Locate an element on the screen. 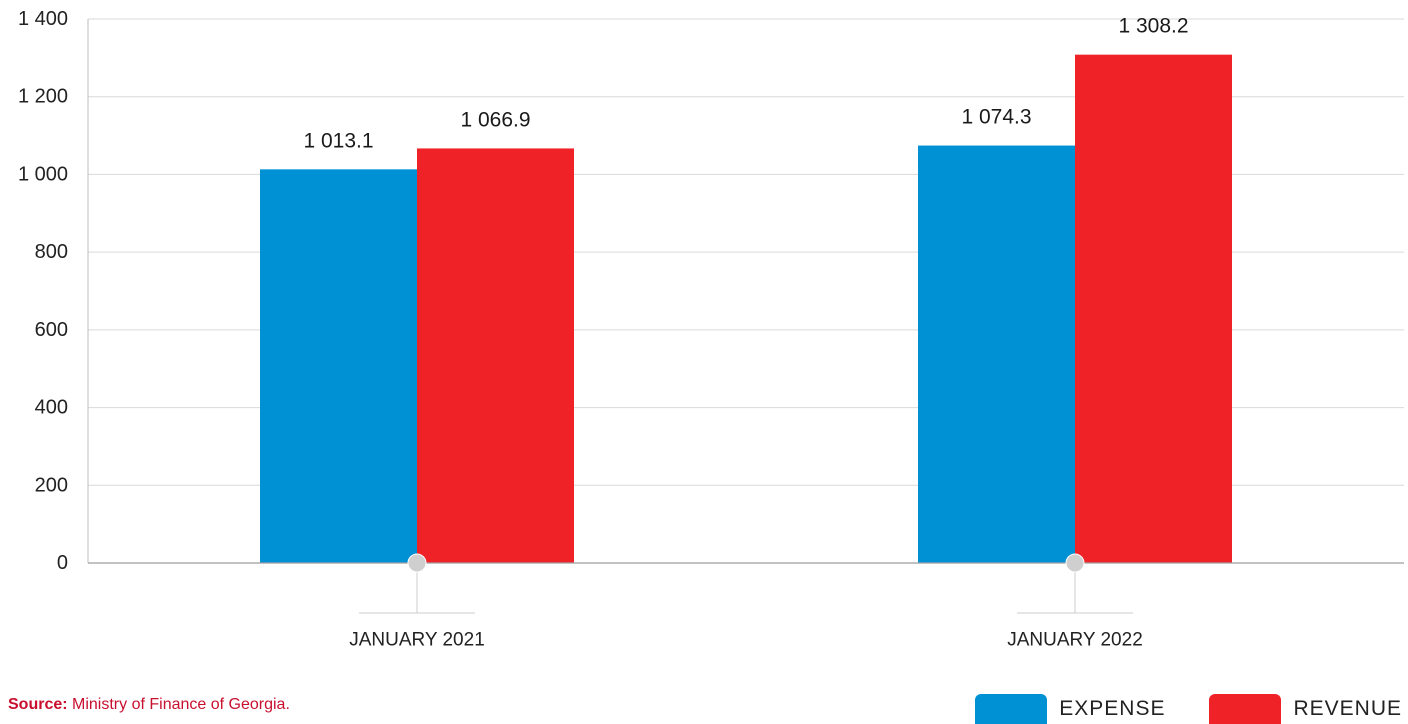 The width and height of the screenshot is (1408, 724). source-note: Source: Ministry of Finance of Georgia. is located at coordinates (149, 705).